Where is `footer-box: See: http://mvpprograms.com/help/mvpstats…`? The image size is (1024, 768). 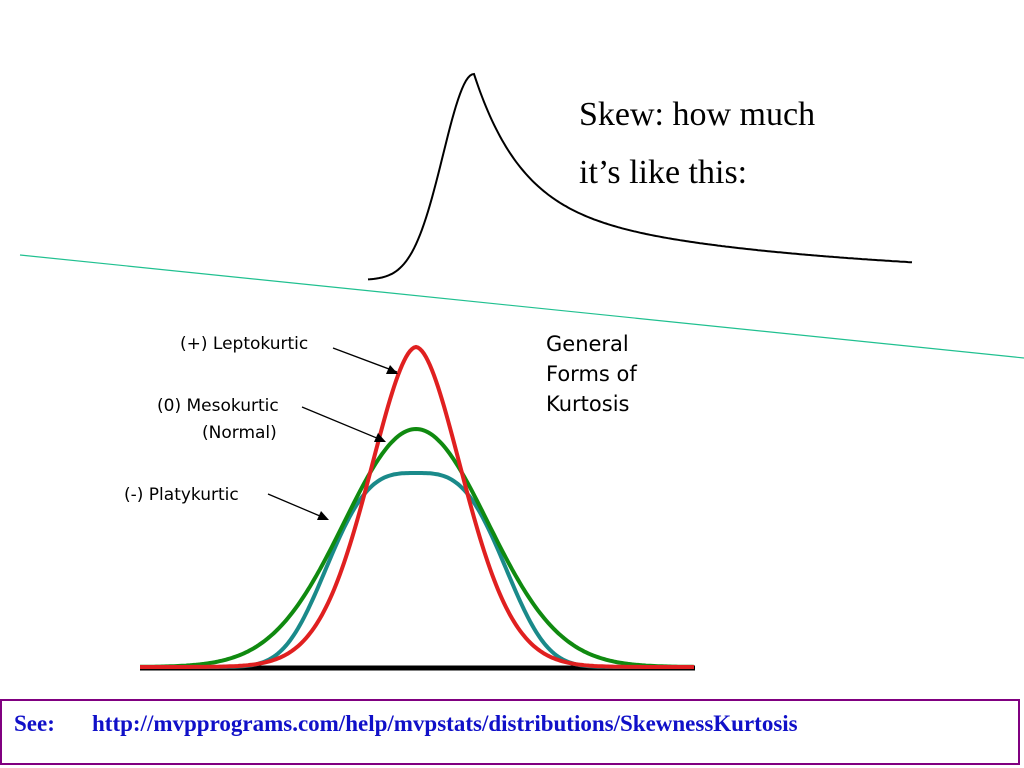
footer-box: See: http://mvpprograms.com/help/mvpstats… is located at coordinates (510, 732).